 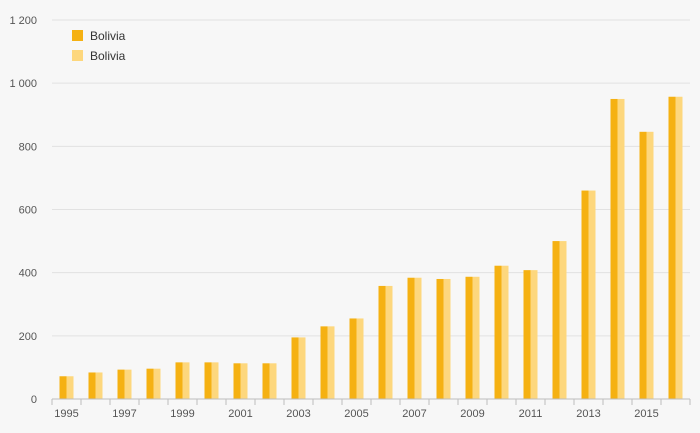 I want to click on x-tick-label: 1997, so click(x=124, y=414).